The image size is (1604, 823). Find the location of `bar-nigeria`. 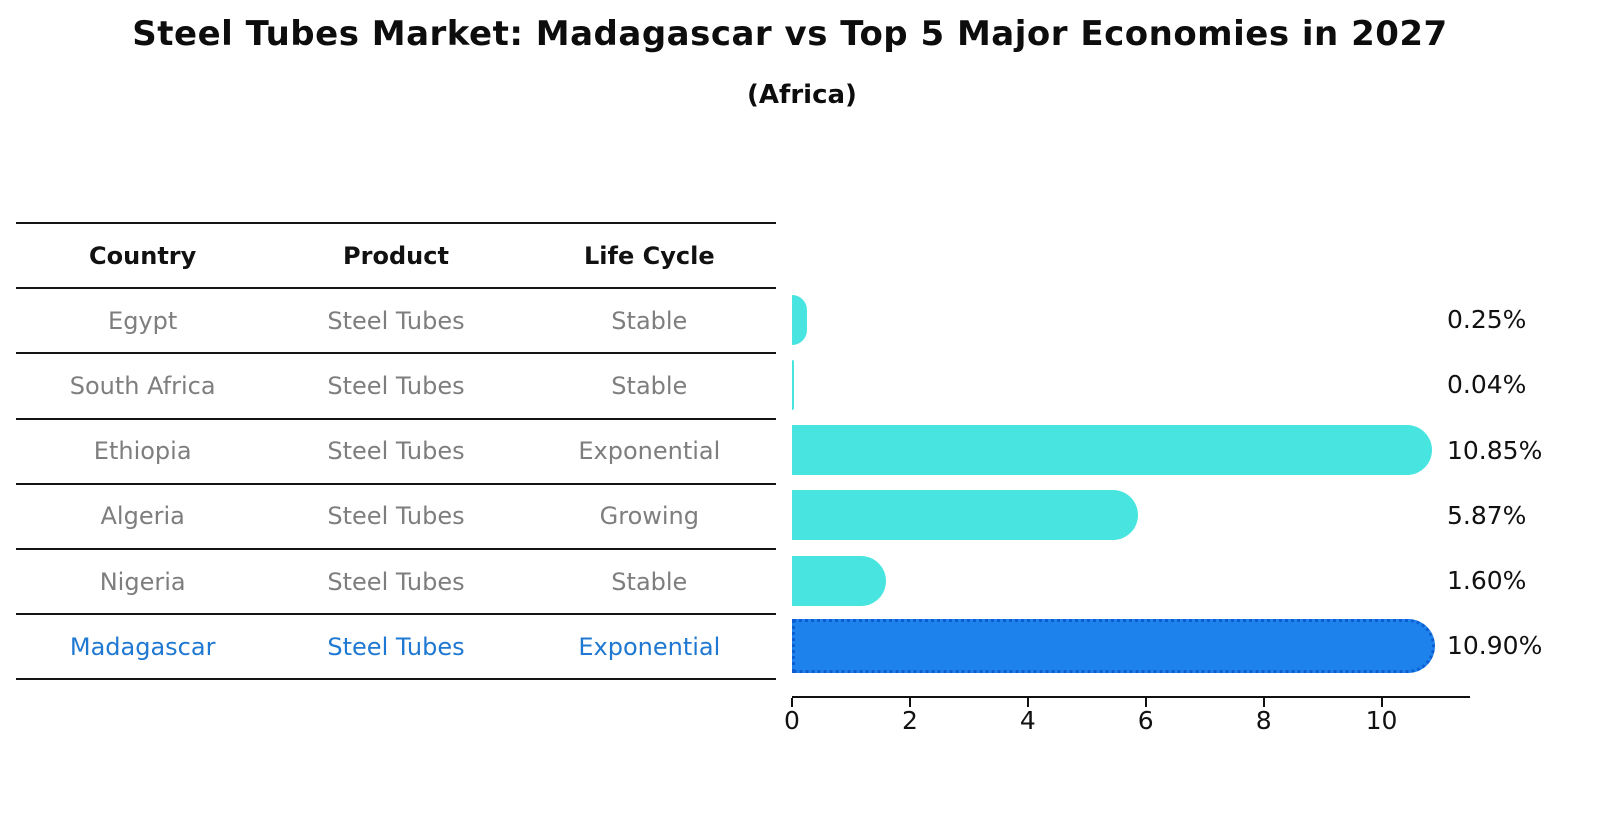

bar-nigeria is located at coordinates (839, 580).